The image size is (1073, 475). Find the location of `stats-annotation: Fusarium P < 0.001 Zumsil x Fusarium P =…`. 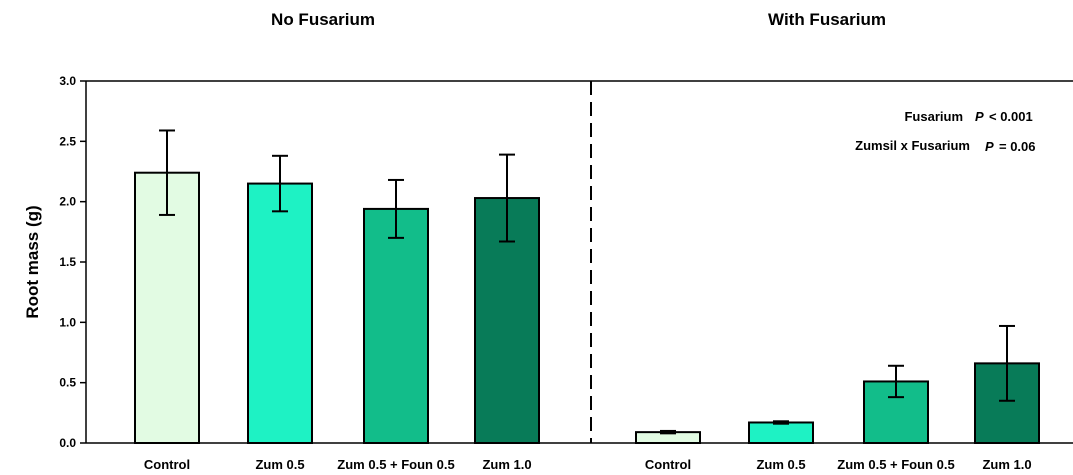

stats-annotation: Fusarium P < 0.001 Zumsil x Fusarium P =… is located at coordinates (945, 131).